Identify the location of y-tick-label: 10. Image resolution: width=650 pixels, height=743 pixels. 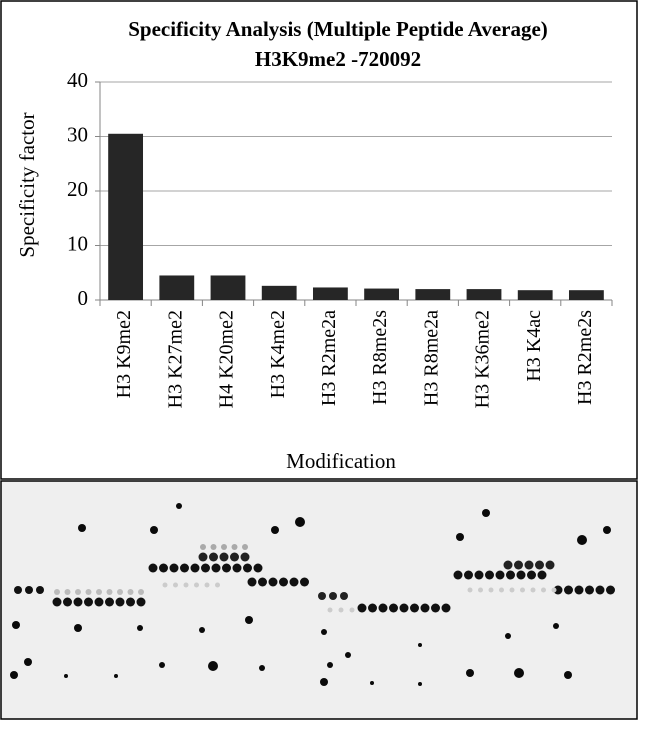
(77, 243).